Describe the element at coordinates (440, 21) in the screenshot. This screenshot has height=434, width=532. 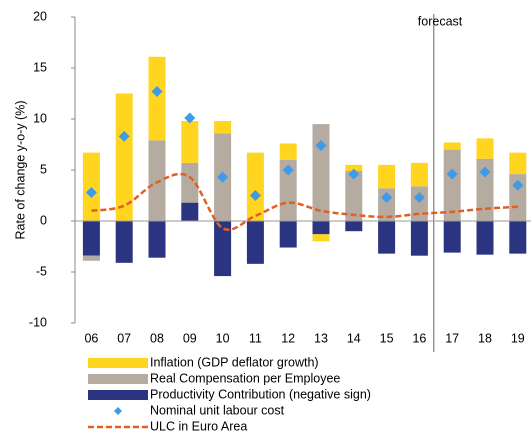
I see `annotation: forecast` at that location.